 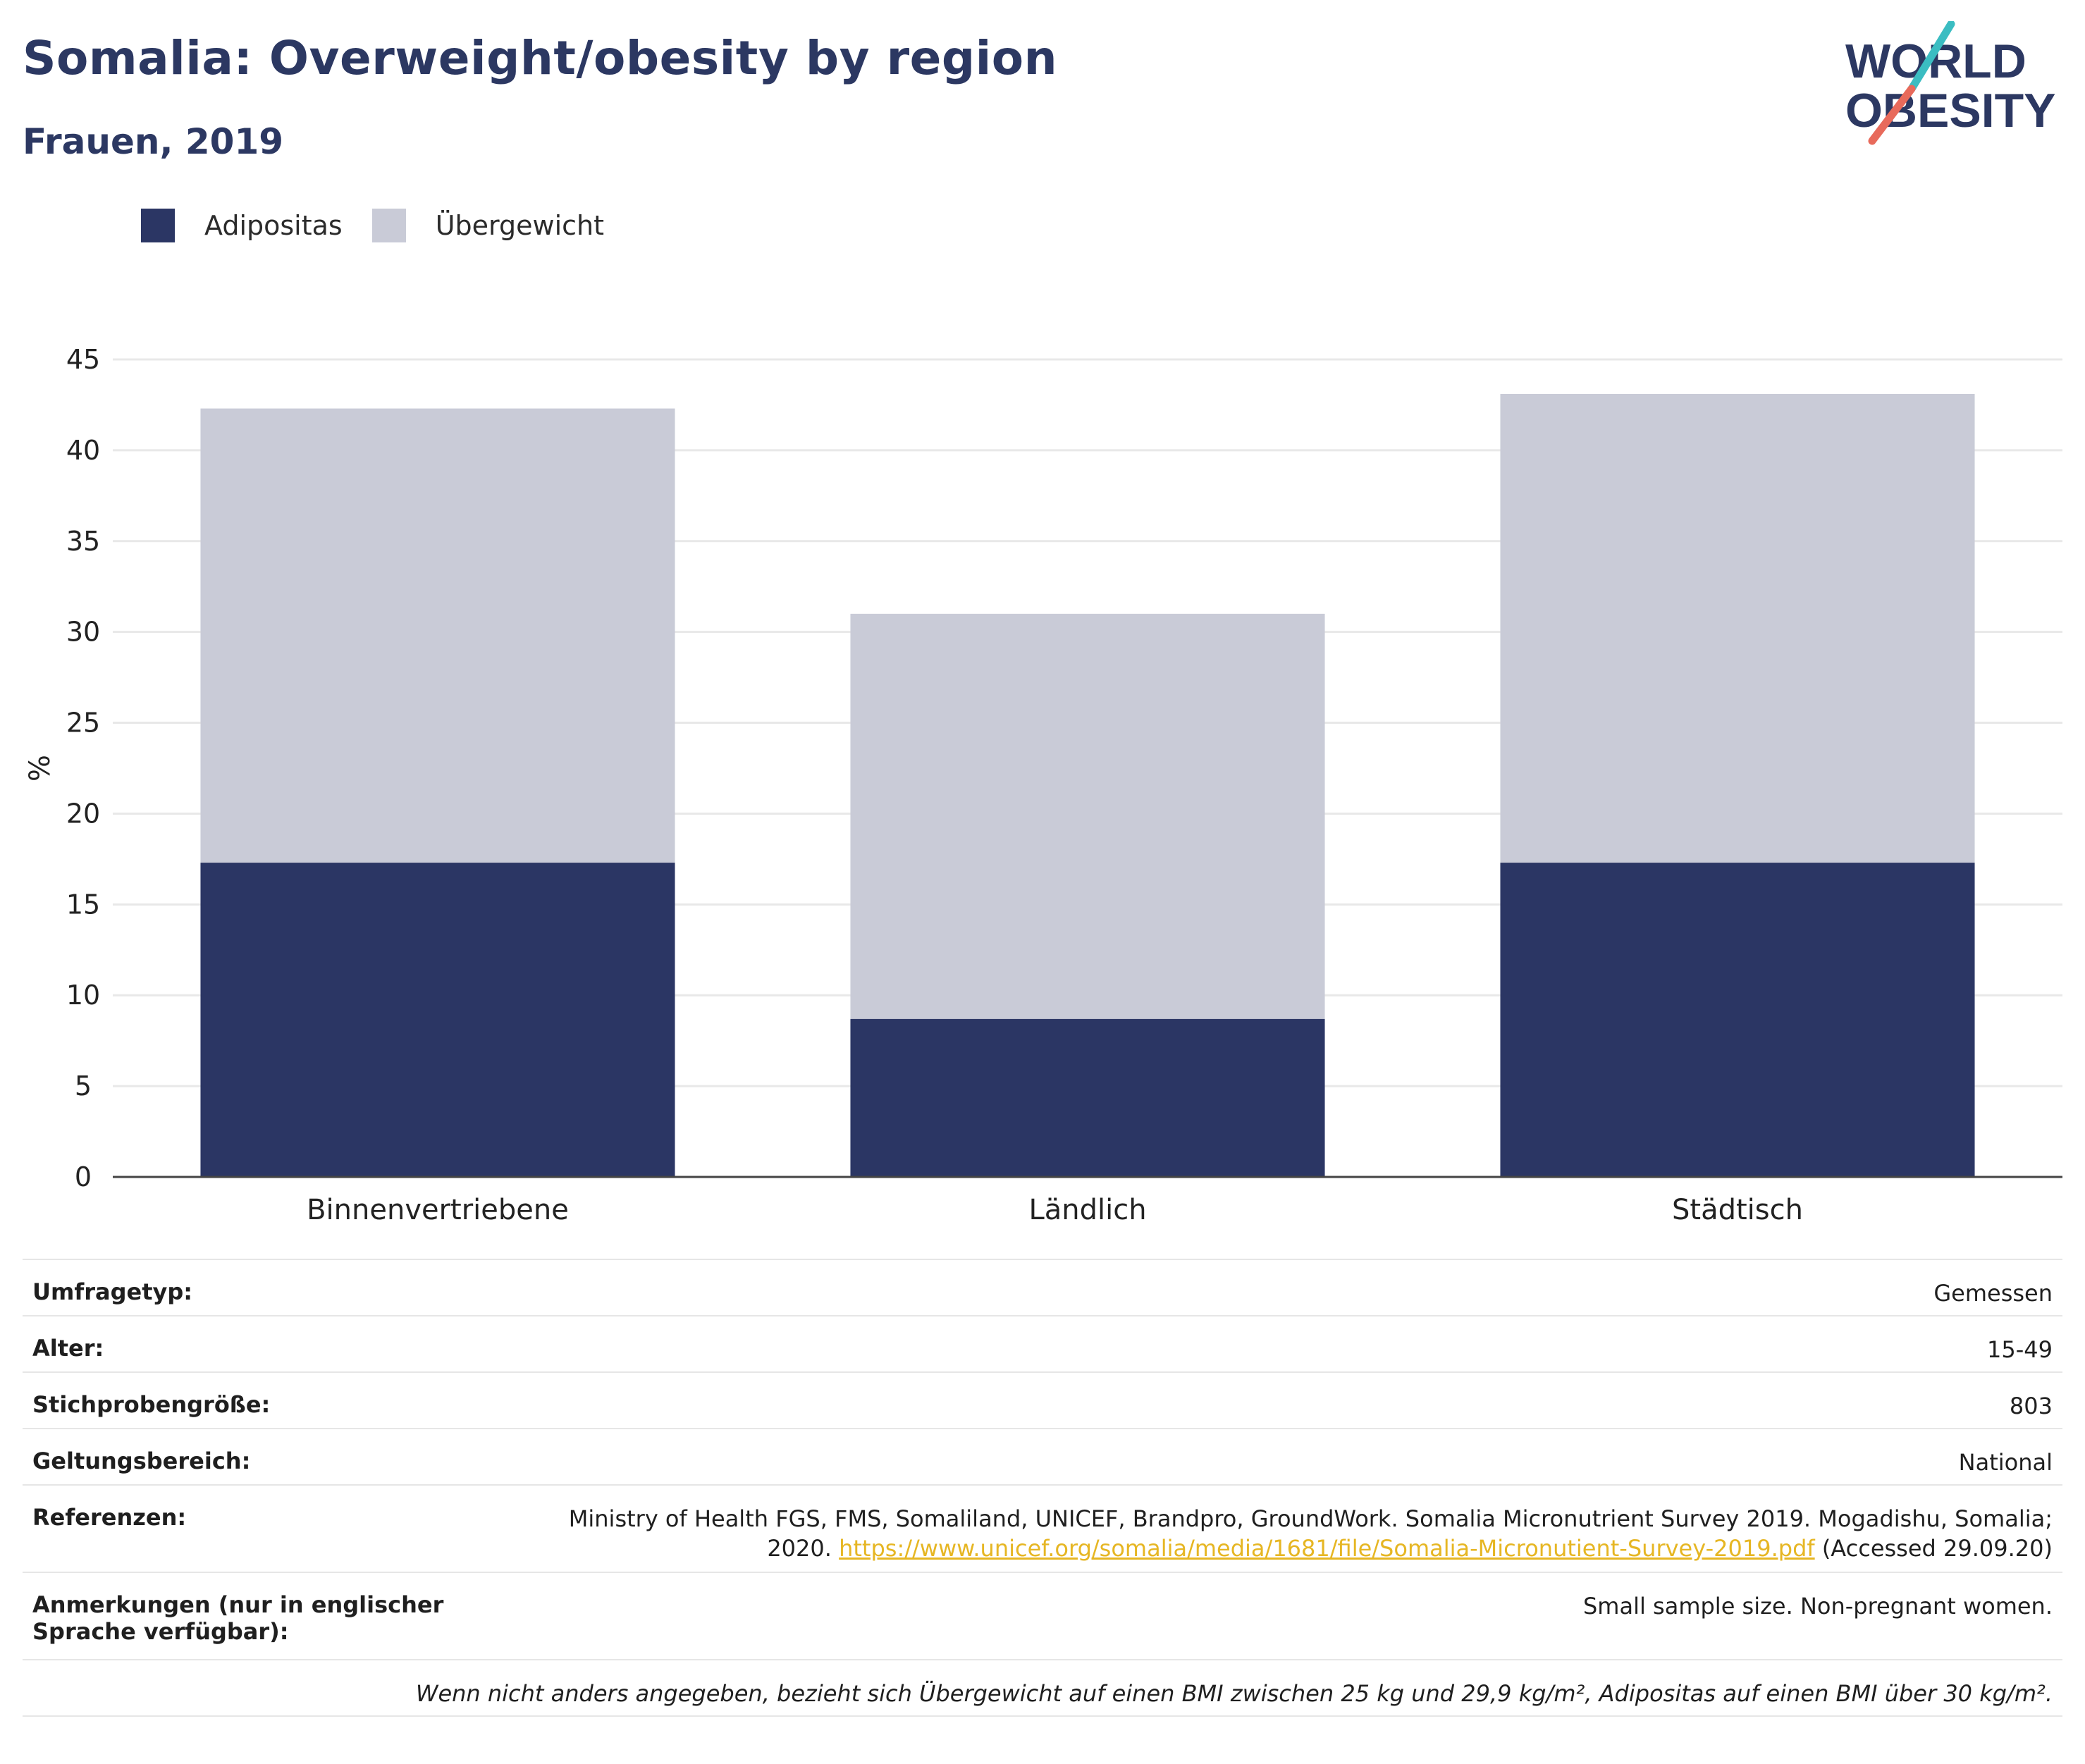 What do you see at coordinates (83, 1176) in the screenshot?
I see `y-tick-label: 0` at bounding box center [83, 1176].